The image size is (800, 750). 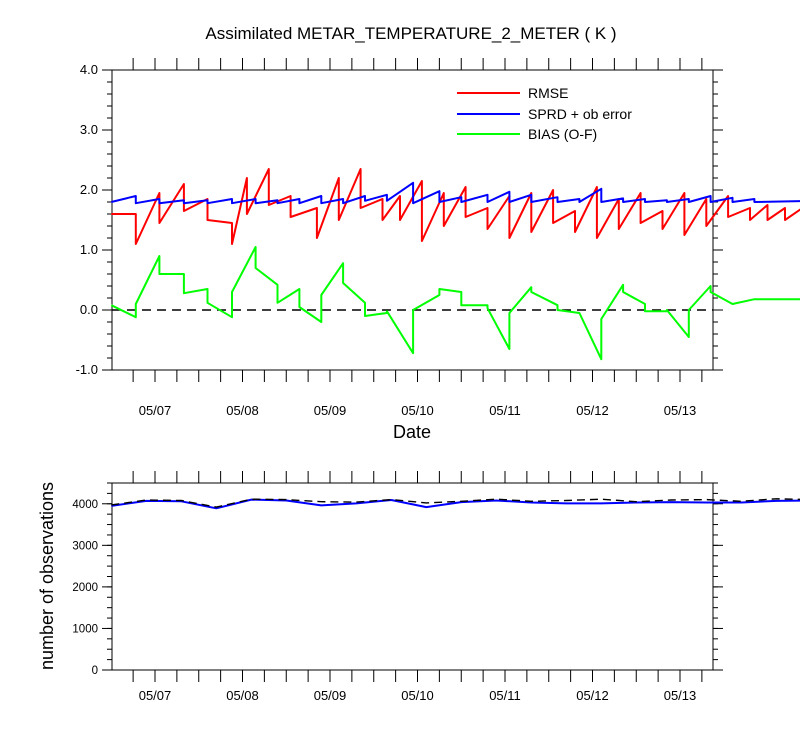 I want to click on y-tick-label: 1000, so click(x=85, y=629).